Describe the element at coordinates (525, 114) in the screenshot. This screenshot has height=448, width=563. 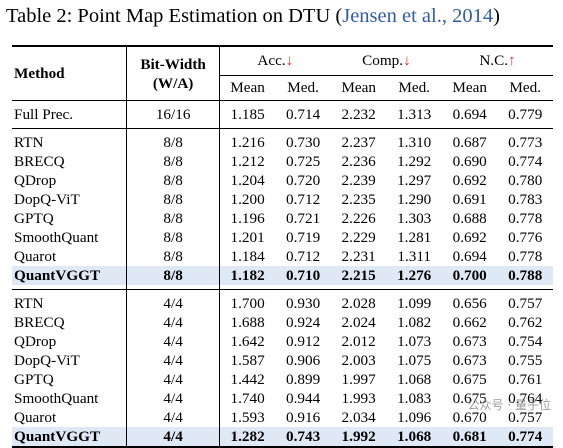
I see `value-cell: 0.779` at that location.